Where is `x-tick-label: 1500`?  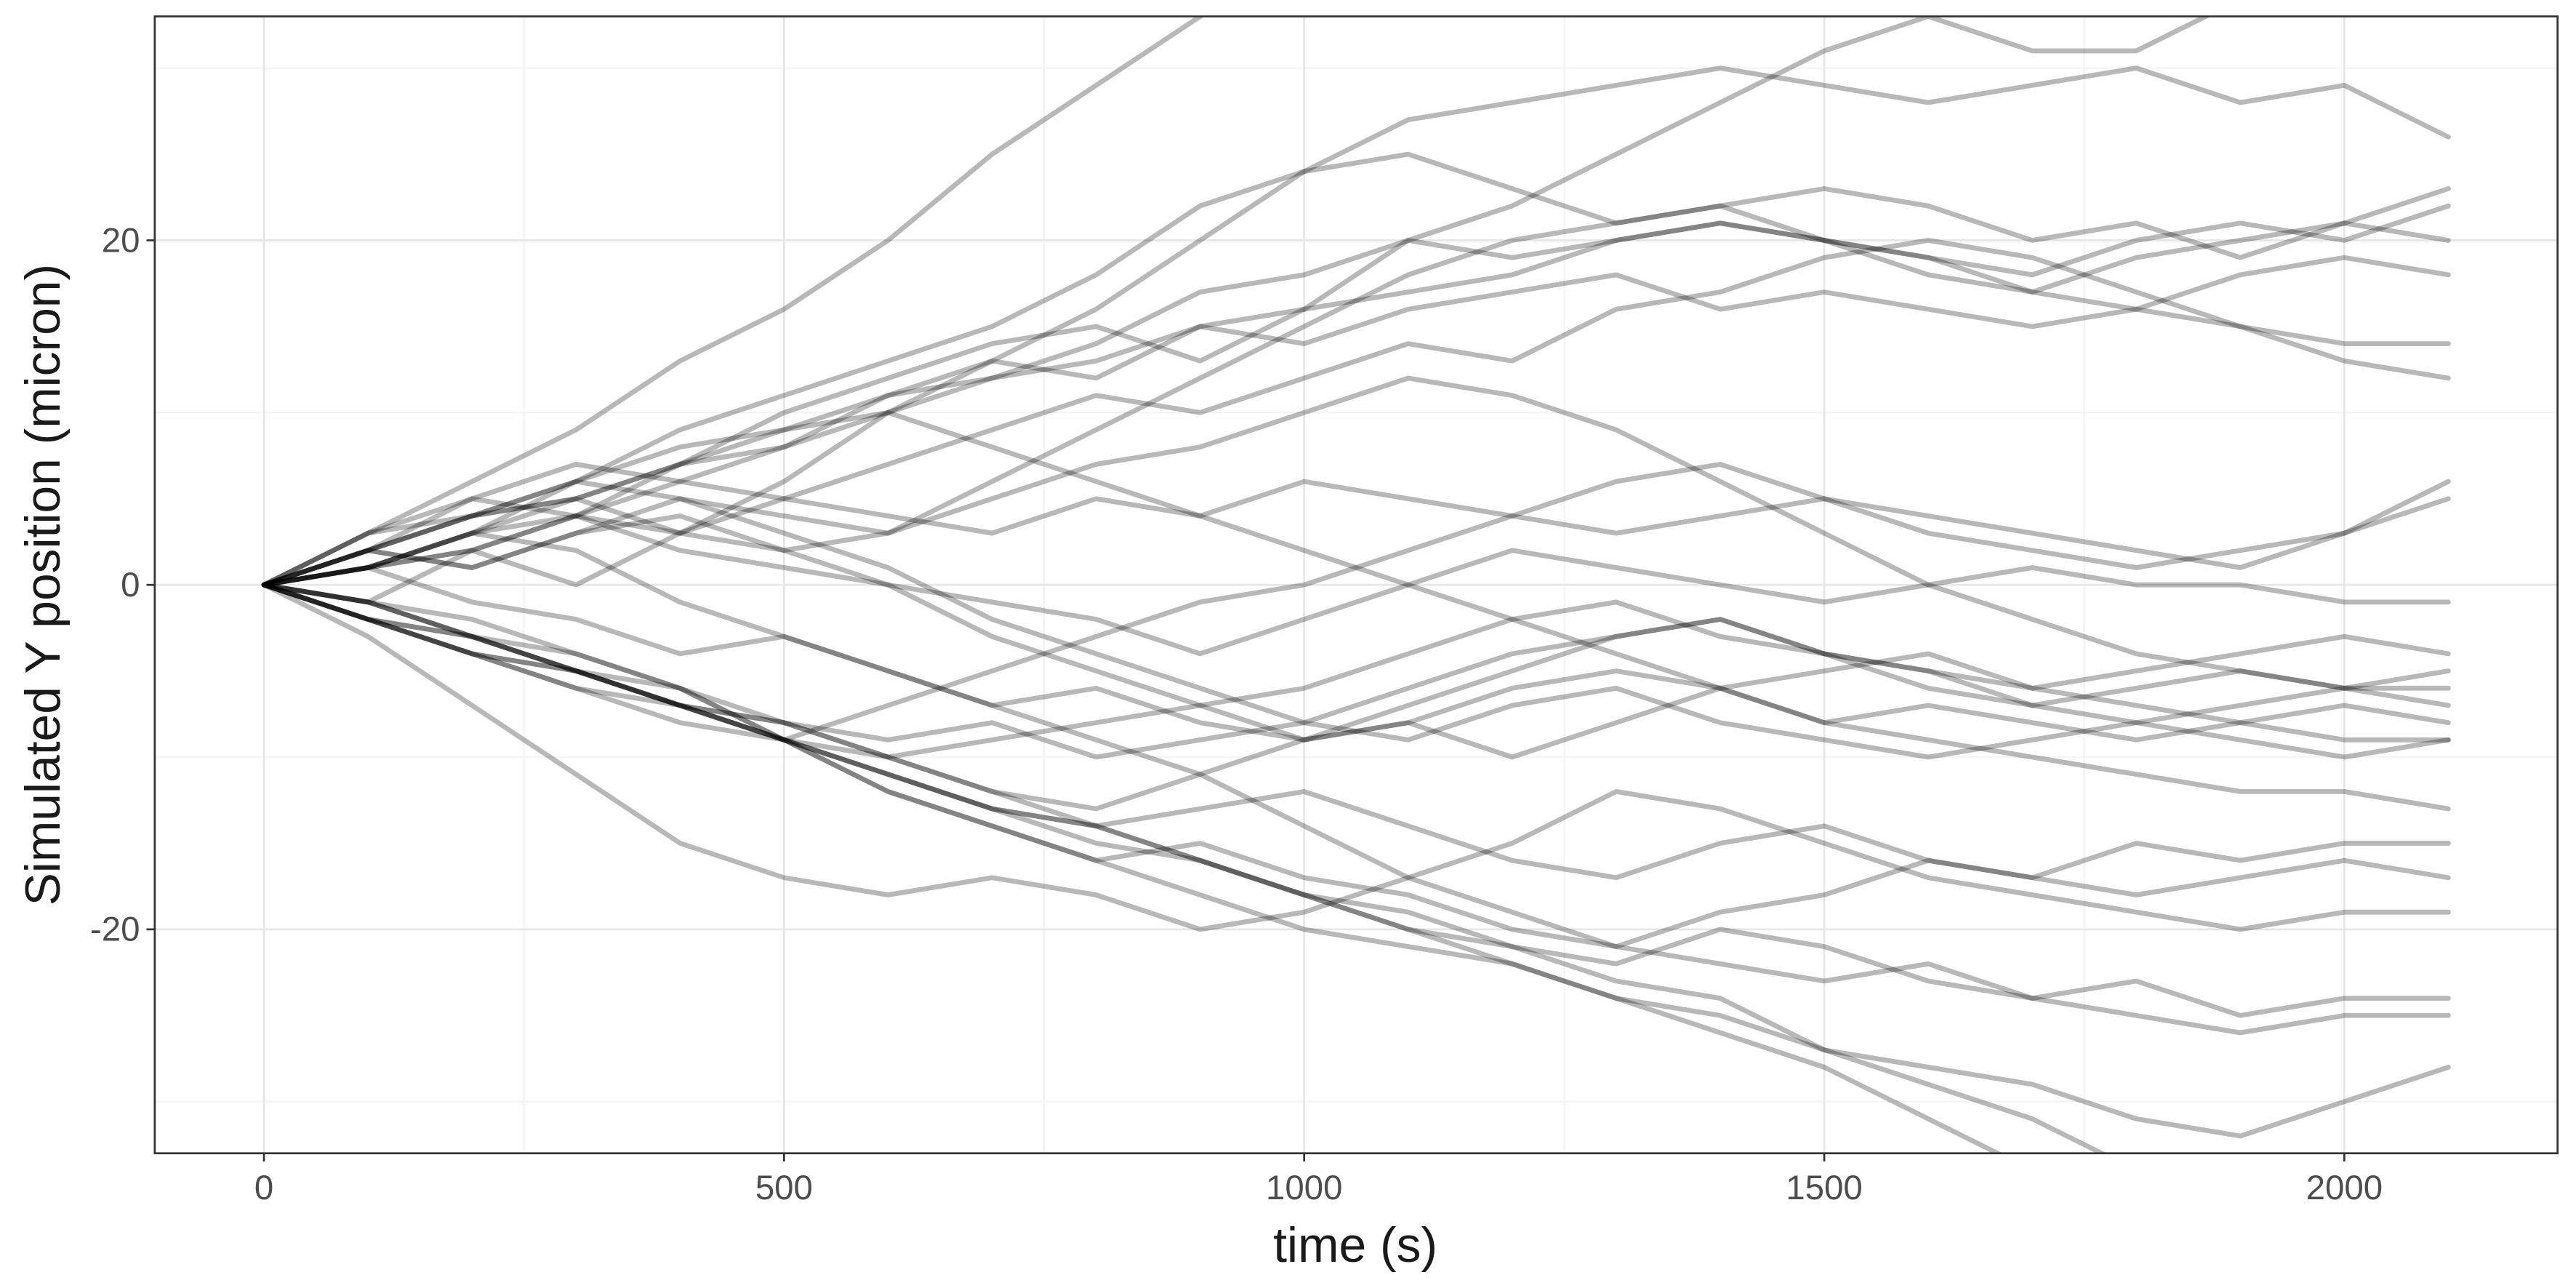 x-tick-label: 1500 is located at coordinates (1825, 1188).